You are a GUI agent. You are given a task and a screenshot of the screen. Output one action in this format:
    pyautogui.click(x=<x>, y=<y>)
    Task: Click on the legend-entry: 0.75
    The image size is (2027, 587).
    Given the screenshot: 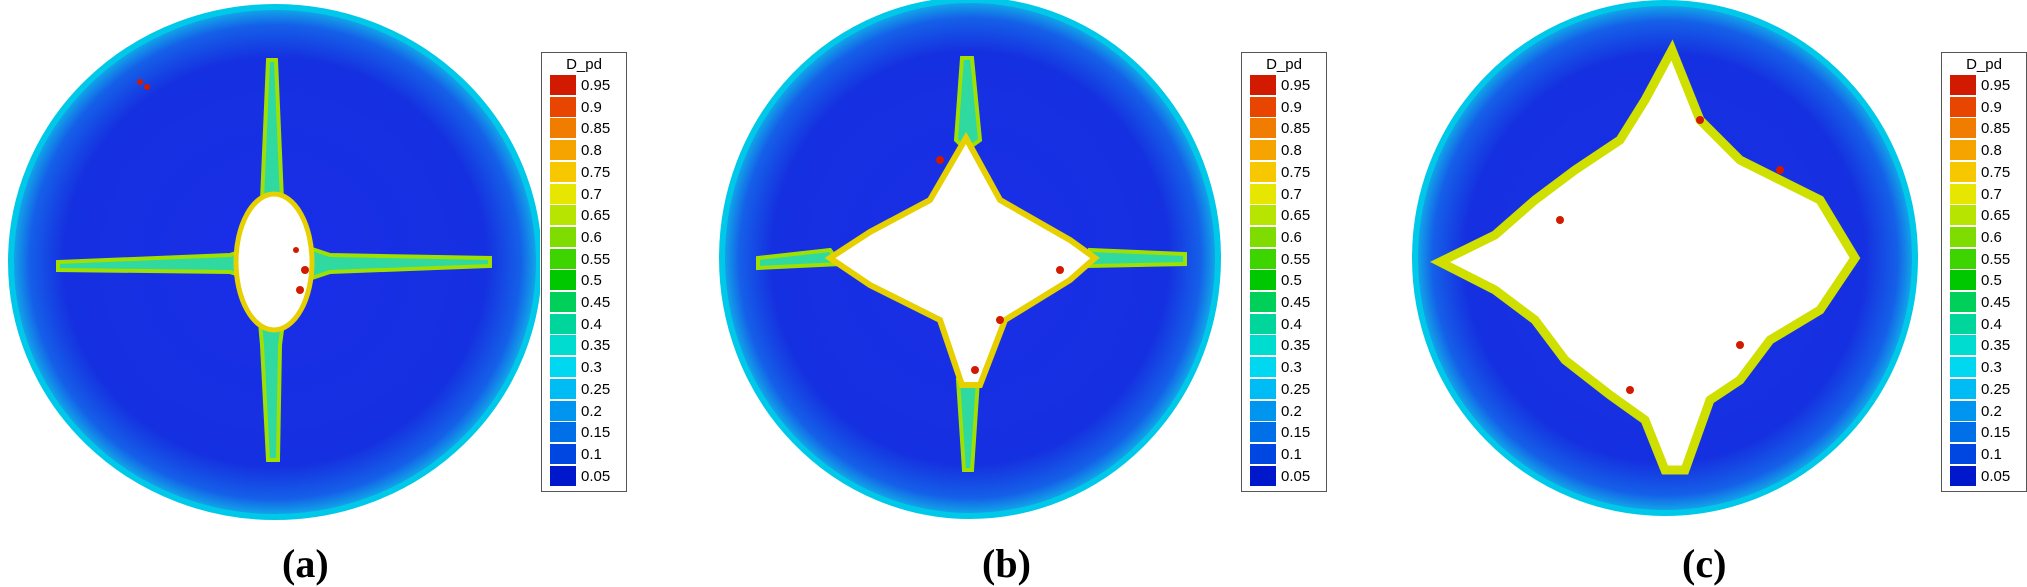 What is the action you would take?
    pyautogui.click(x=1287, y=171)
    